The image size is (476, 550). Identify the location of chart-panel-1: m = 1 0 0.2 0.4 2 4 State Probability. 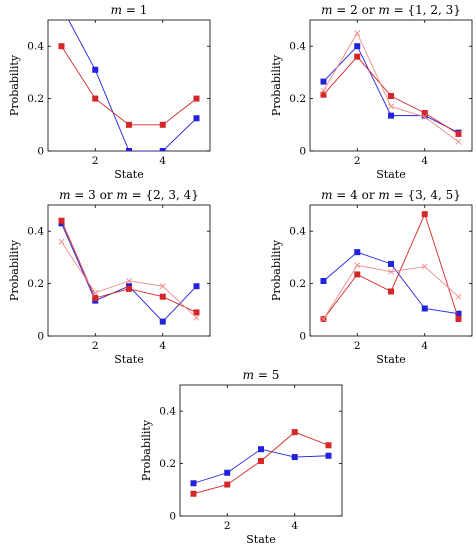
(109, 92).